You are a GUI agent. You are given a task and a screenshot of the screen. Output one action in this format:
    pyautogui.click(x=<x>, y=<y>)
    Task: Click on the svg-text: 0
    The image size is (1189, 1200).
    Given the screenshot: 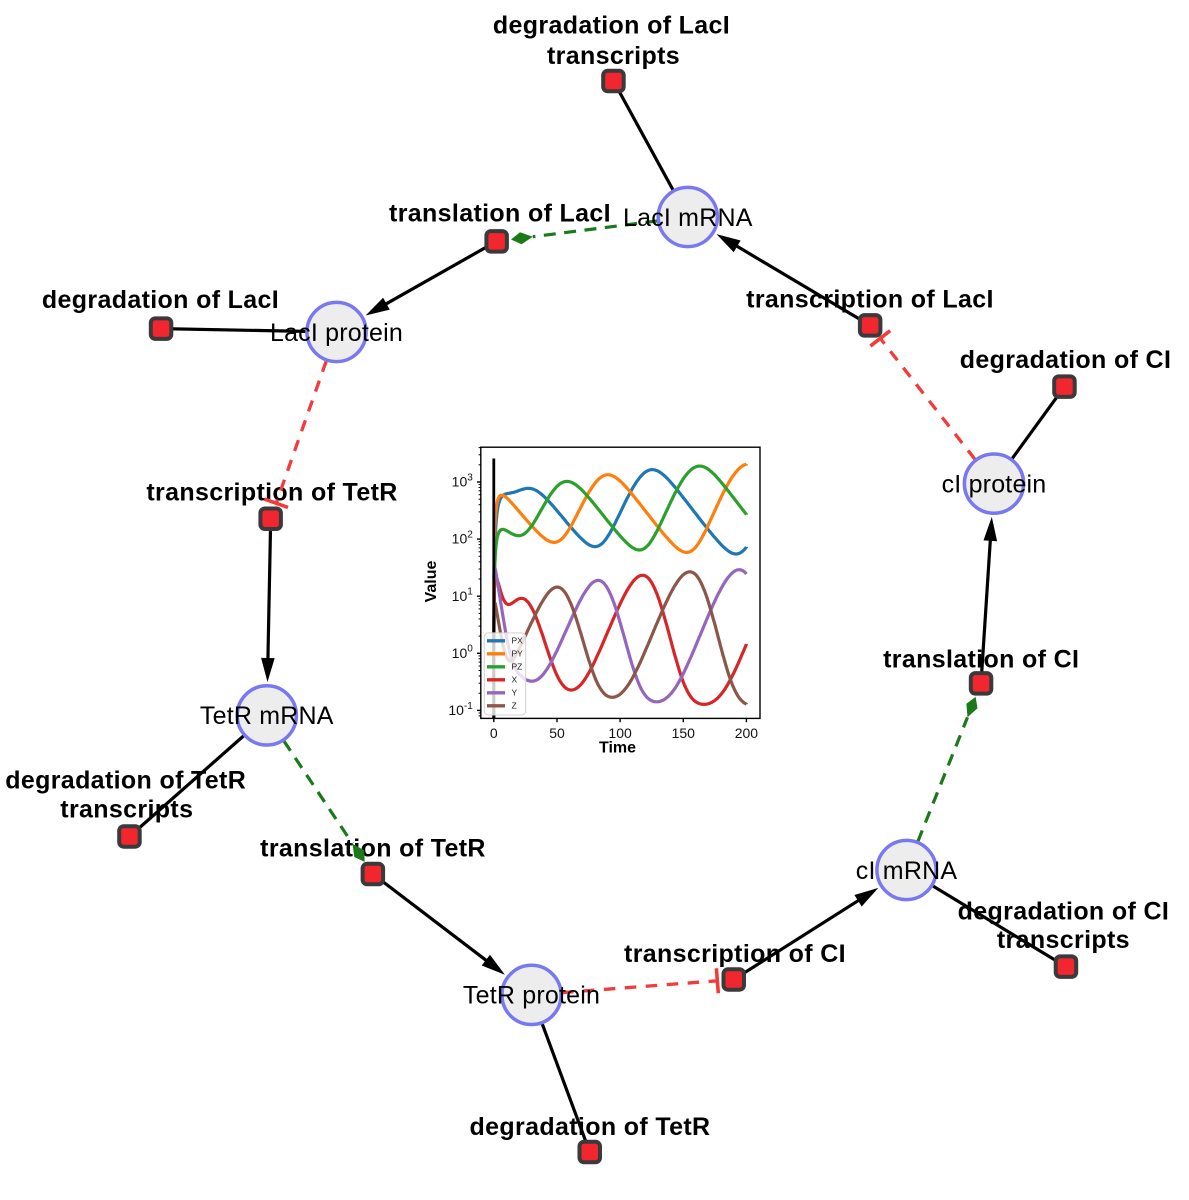 What is the action you would take?
    pyautogui.click(x=494, y=733)
    